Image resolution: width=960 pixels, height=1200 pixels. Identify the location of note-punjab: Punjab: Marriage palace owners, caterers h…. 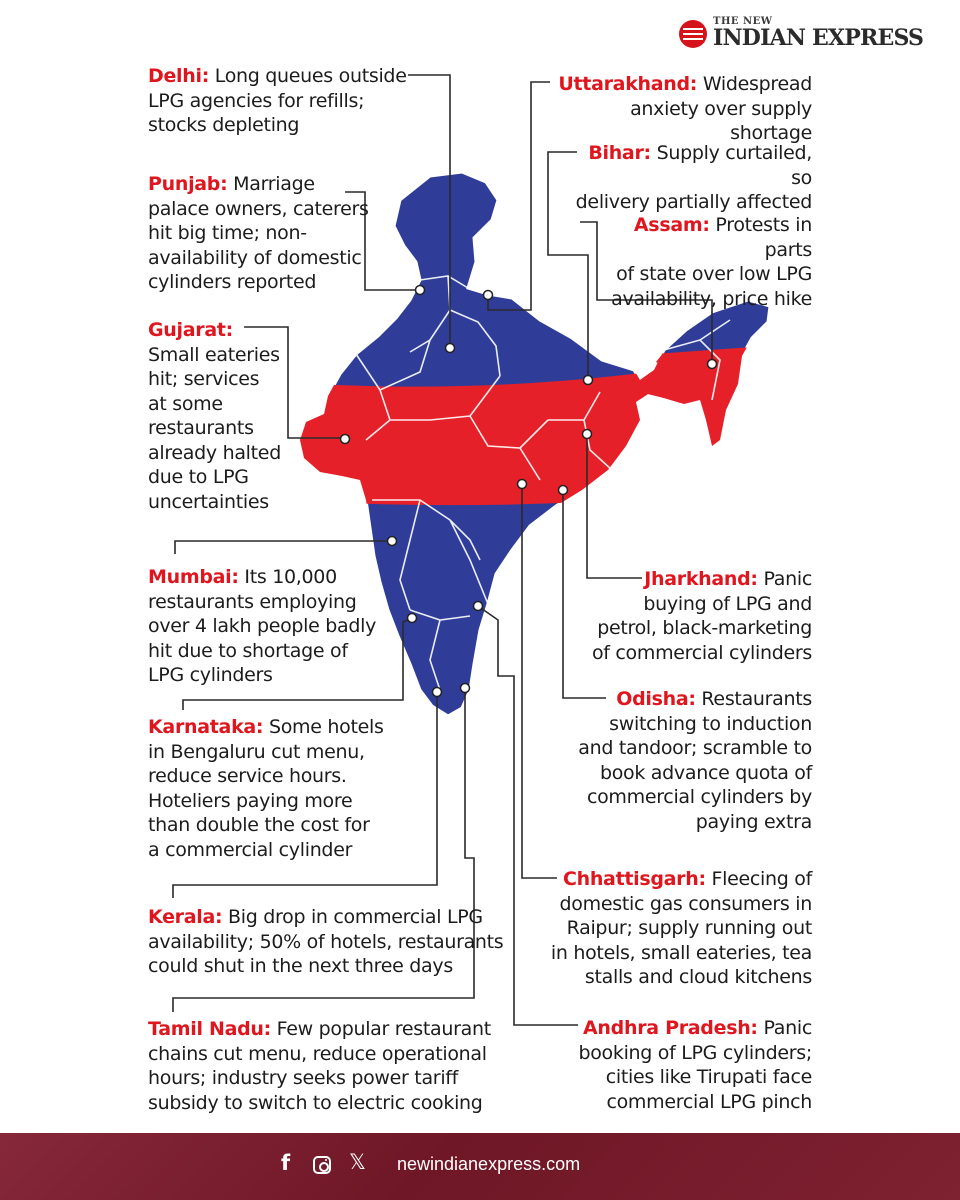
(263, 233).